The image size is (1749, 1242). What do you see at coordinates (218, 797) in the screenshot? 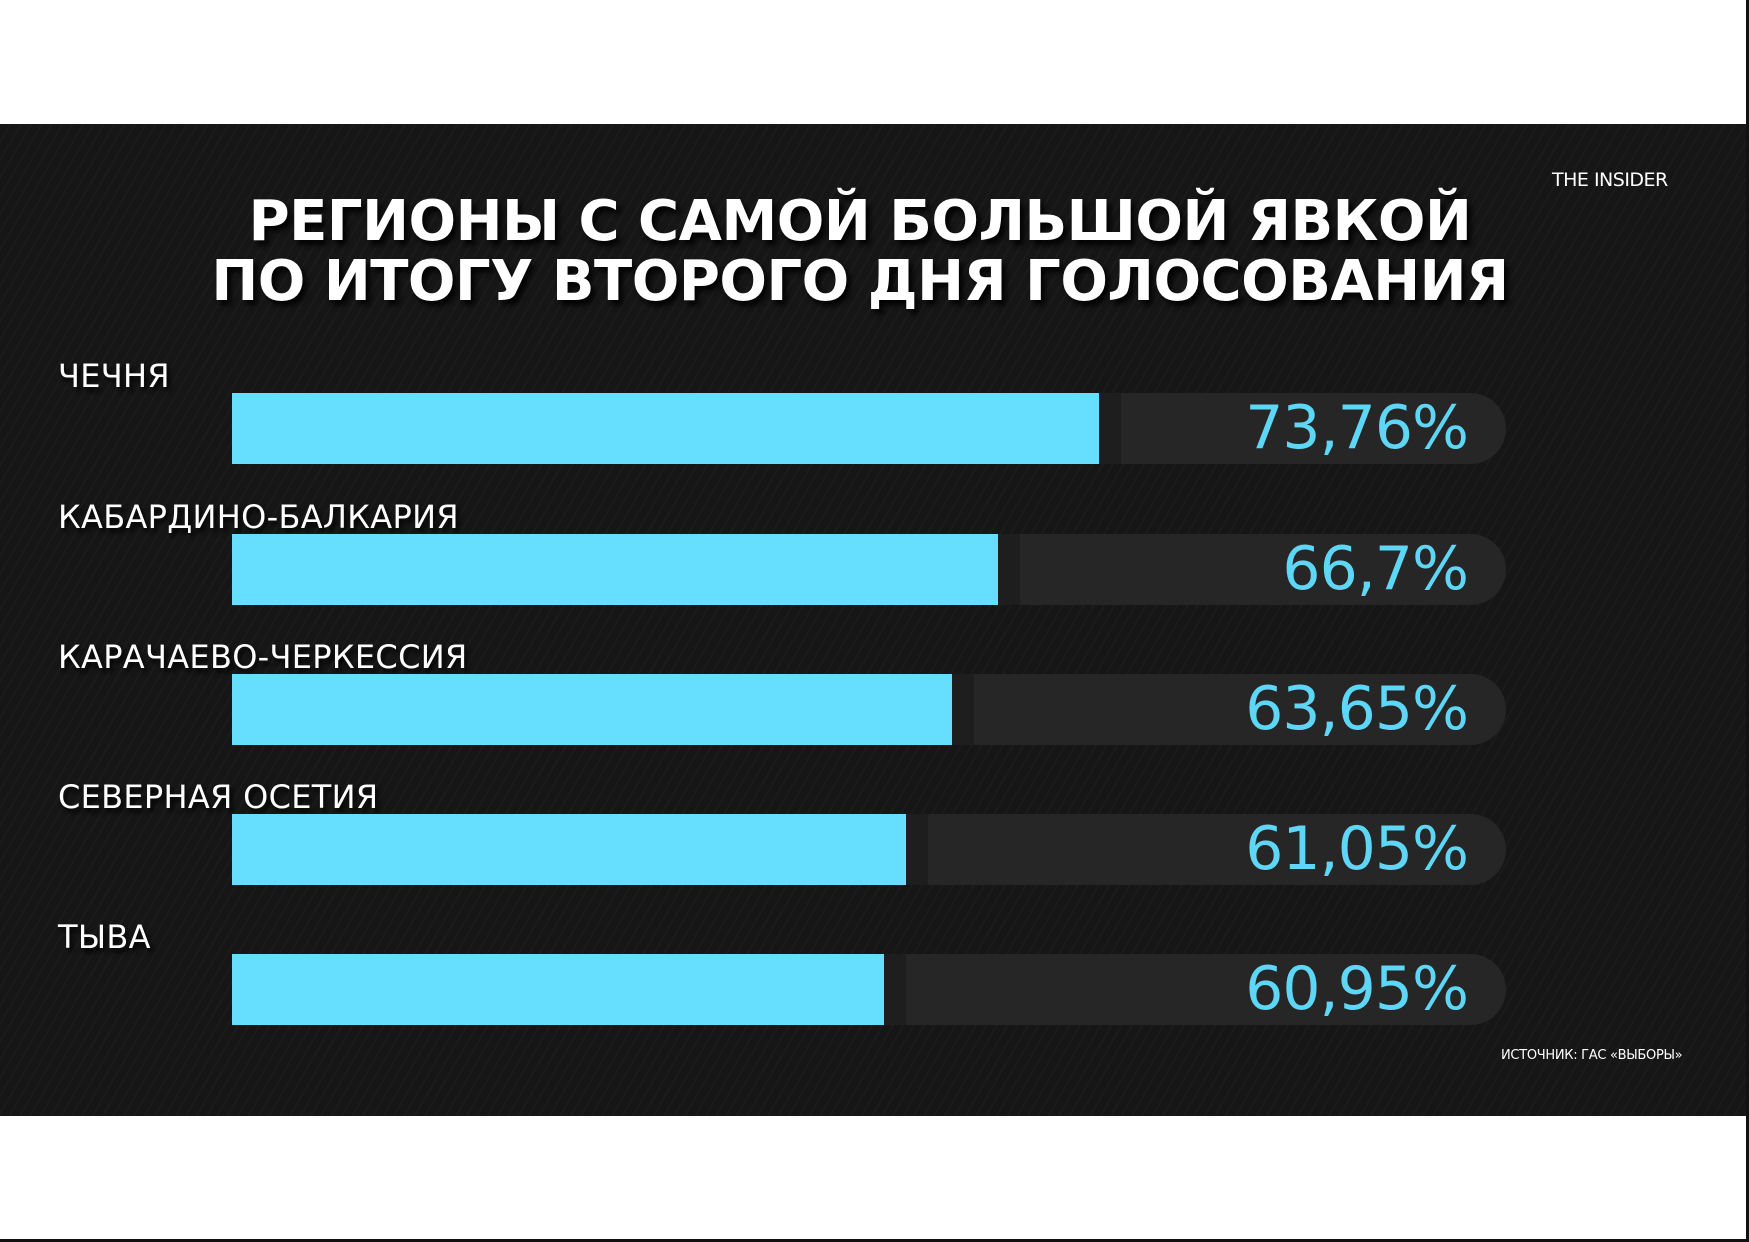
I see `region-label: СЕВЕРНАЯ ОСЕТИЯ` at bounding box center [218, 797].